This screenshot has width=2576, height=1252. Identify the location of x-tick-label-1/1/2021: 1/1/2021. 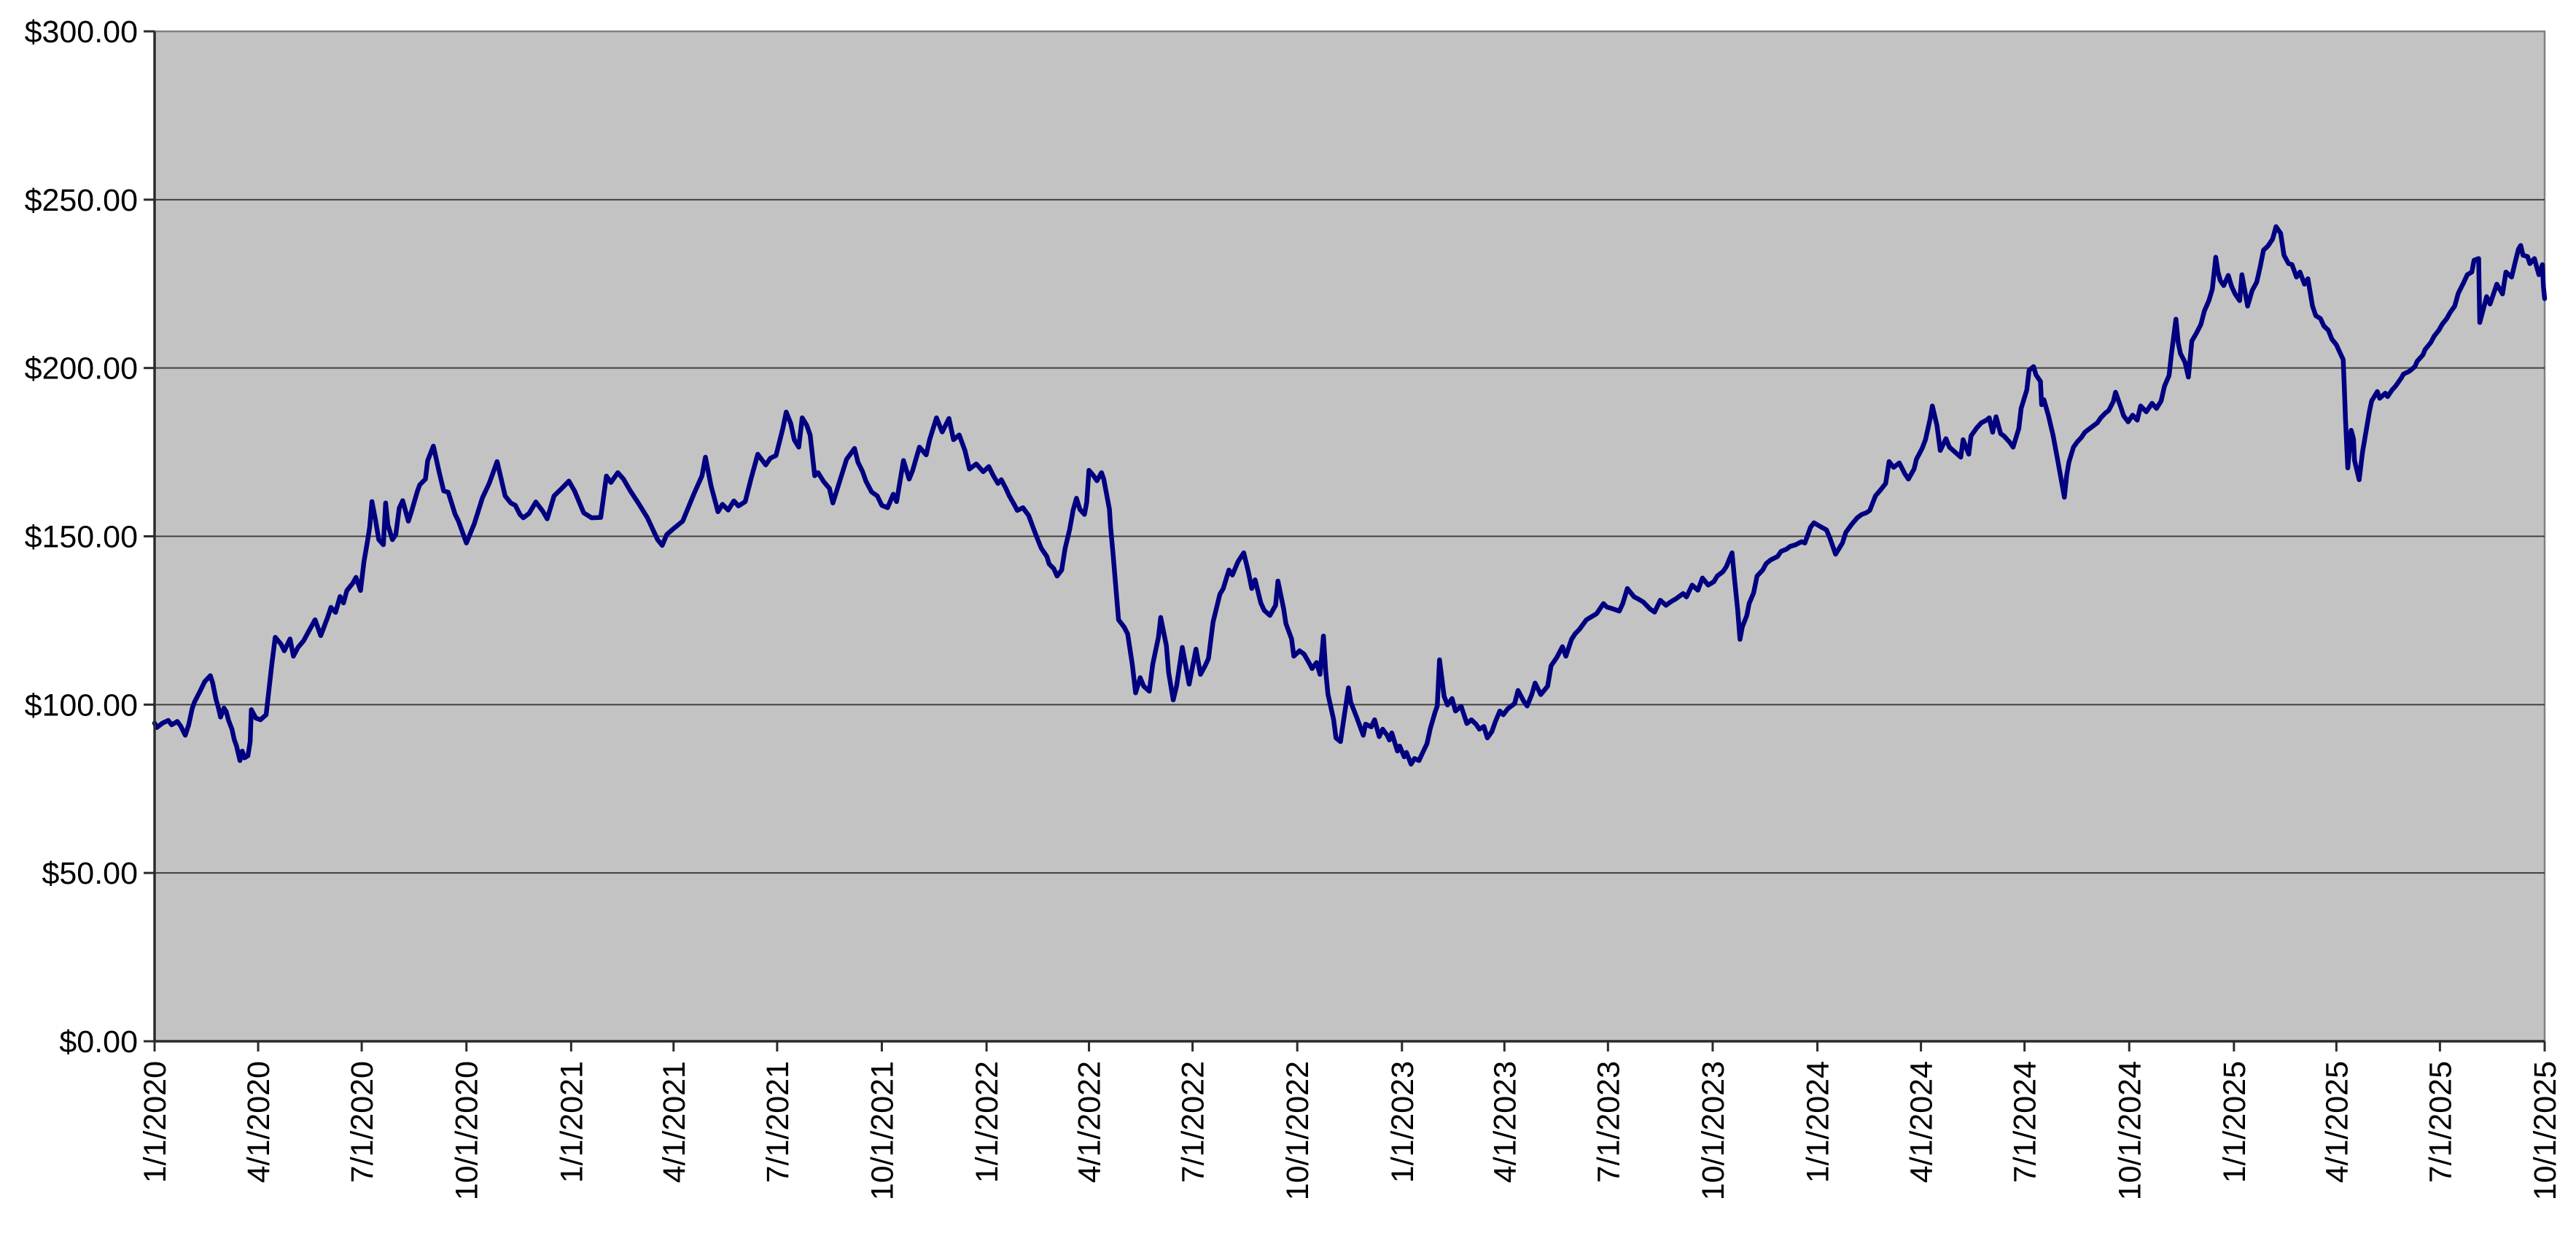
(571, 1122).